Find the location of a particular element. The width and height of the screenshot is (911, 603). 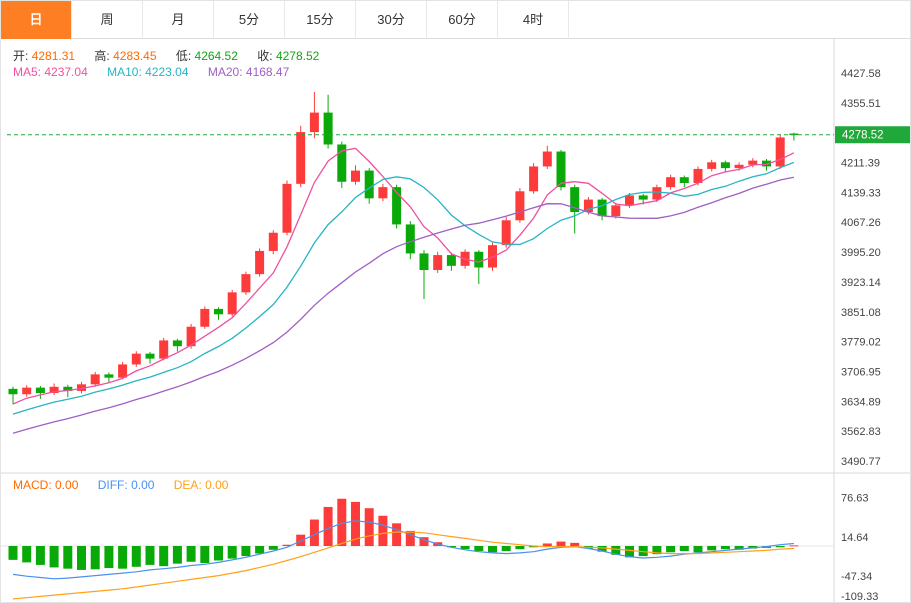

open-field: 开: 4281.31 is located at coordinates (44, 56).